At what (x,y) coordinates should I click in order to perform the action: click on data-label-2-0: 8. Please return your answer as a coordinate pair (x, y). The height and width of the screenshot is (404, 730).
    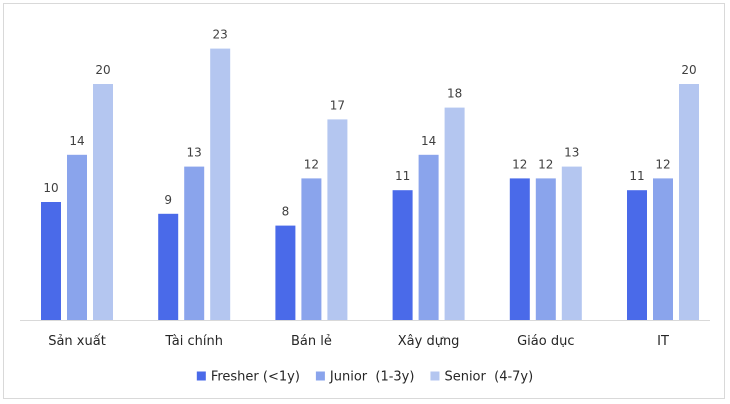
    Looking at the image, I should click on (286, 212).